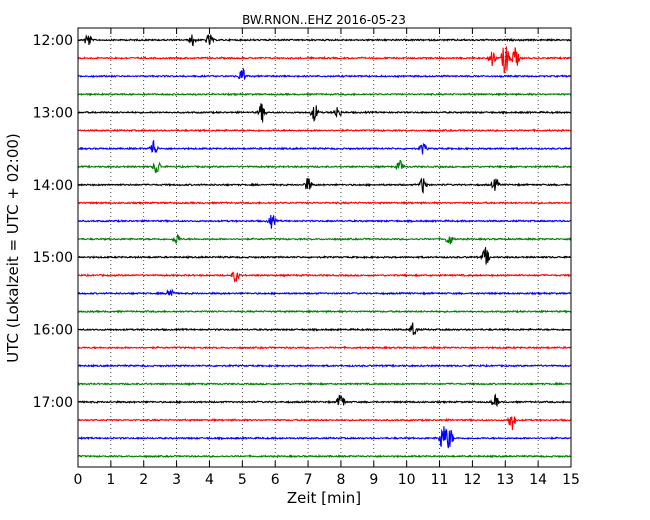  I want to click on x-tick-label: 3, so click(176, 480).